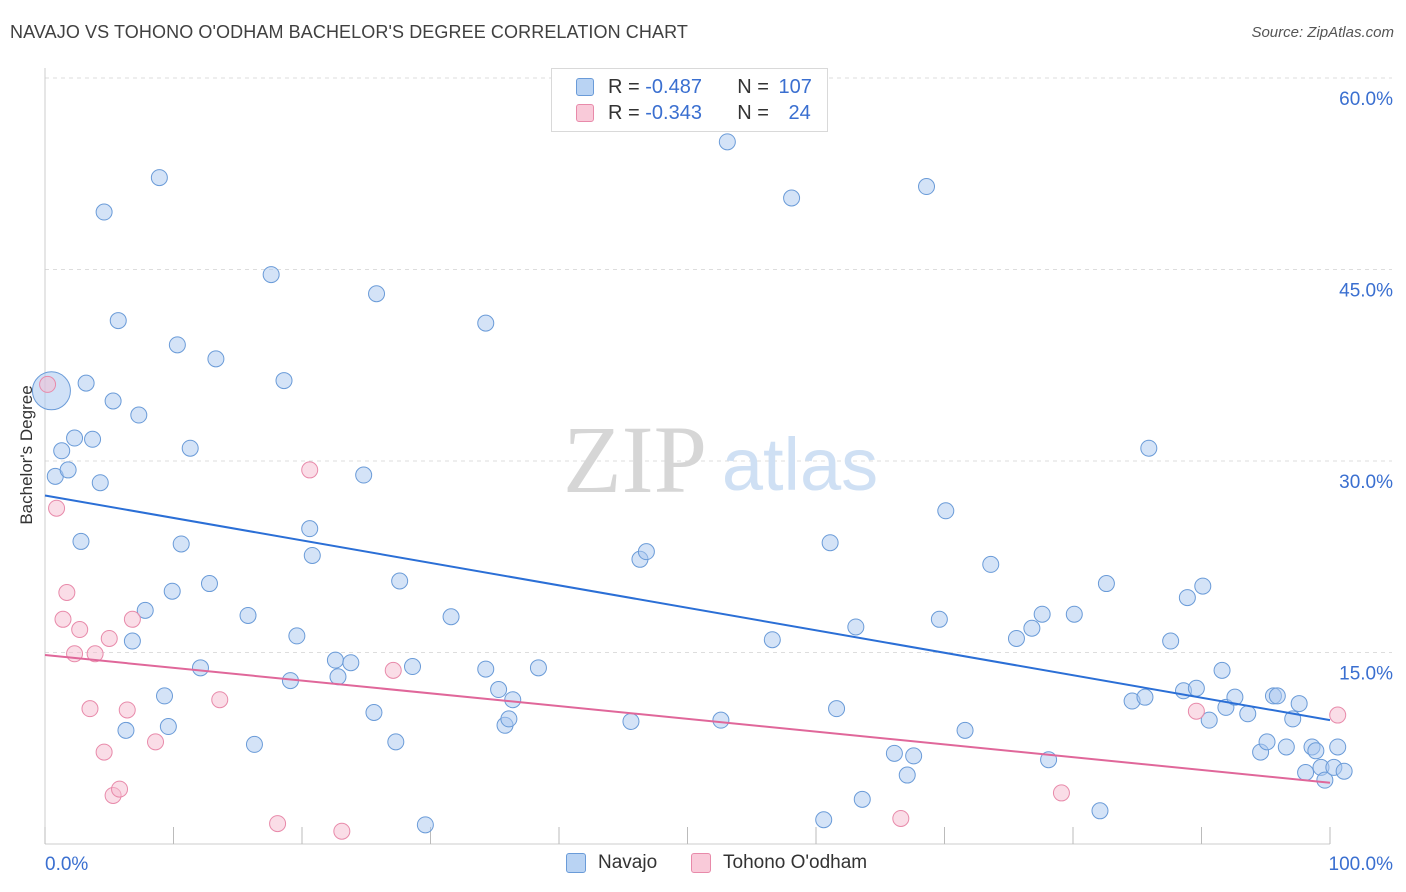 This screenshot has height=892, width=1406. I want to click on navajo-r-value: -0.487, so click(673, 86).